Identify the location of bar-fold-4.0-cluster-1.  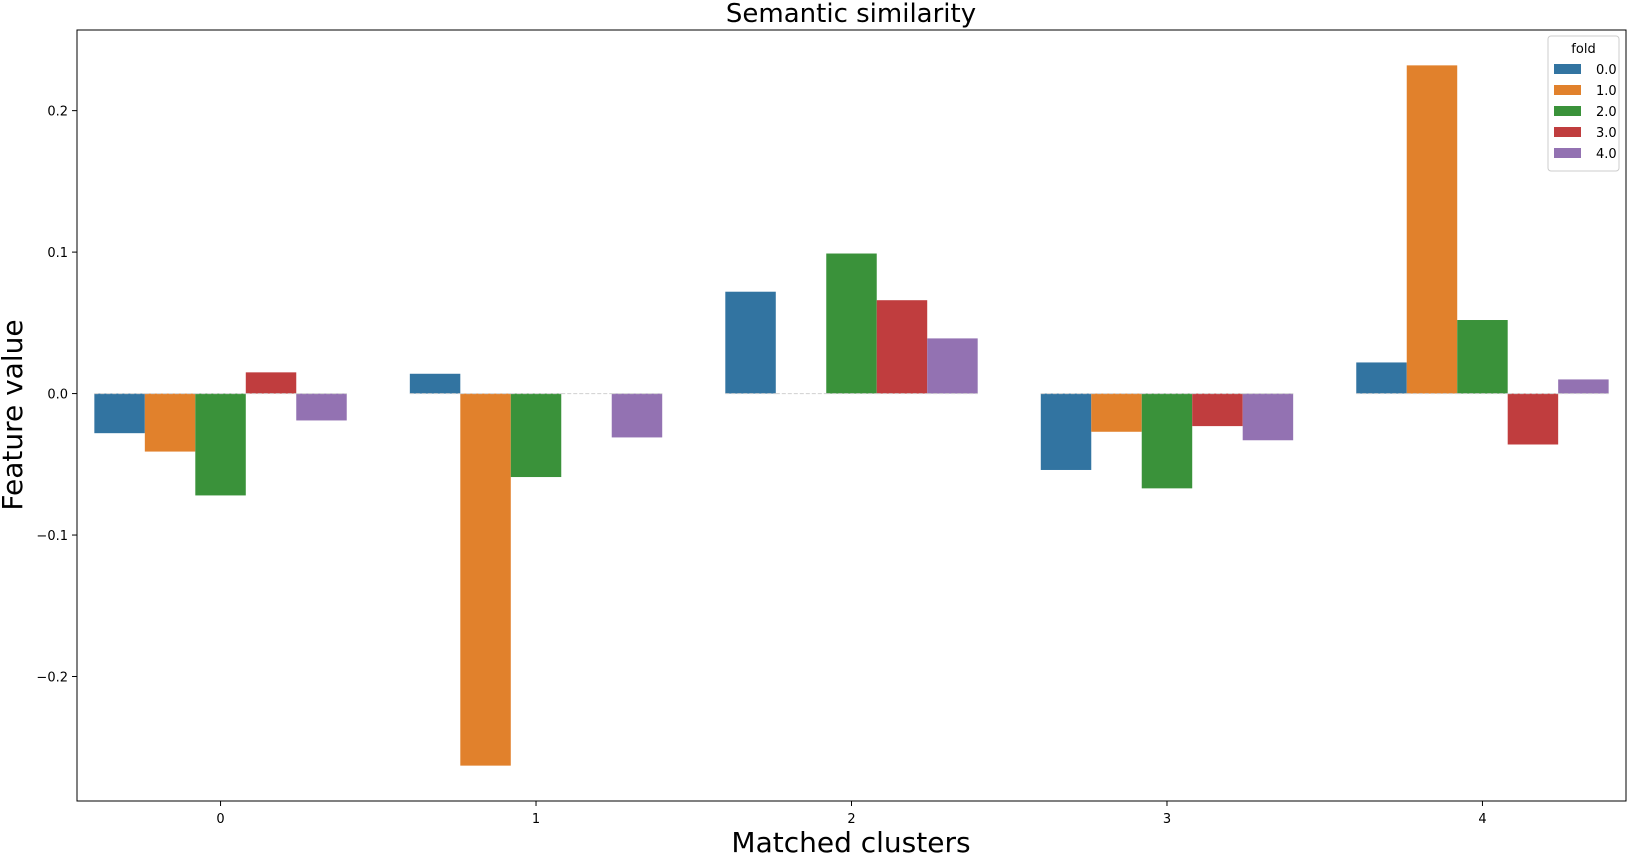
(637, 415).